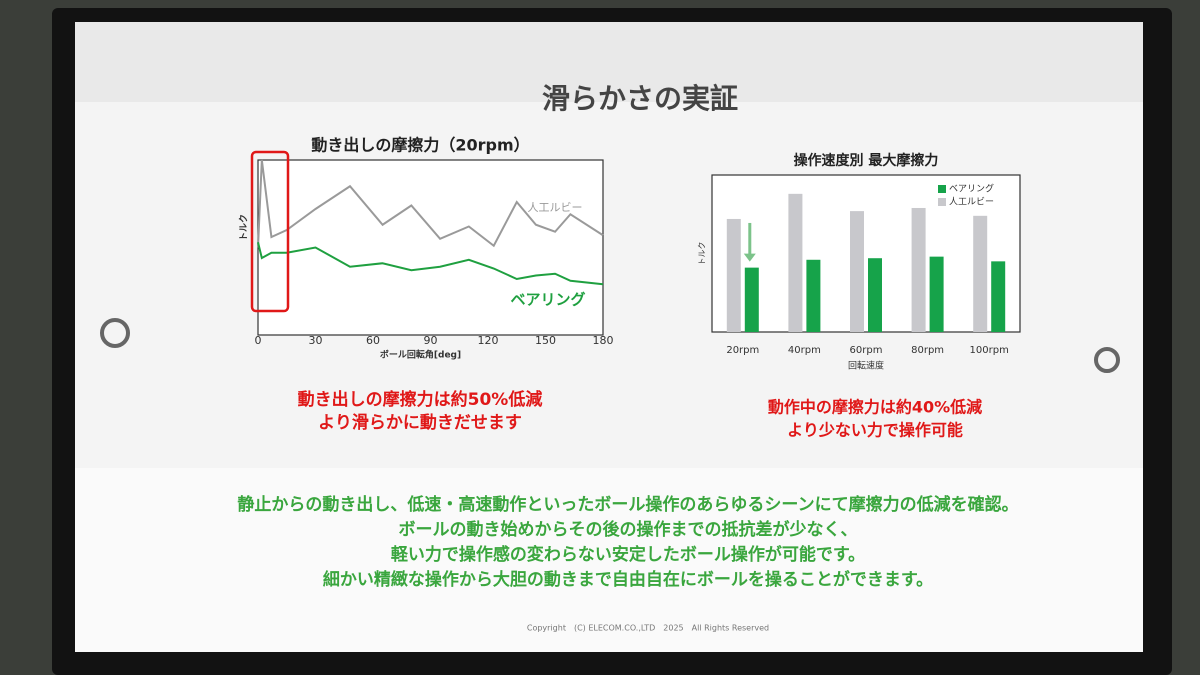 This screenshot has width=1200, height=675. I want to click on x-tick-label: 40rpm, so click(804, 350).